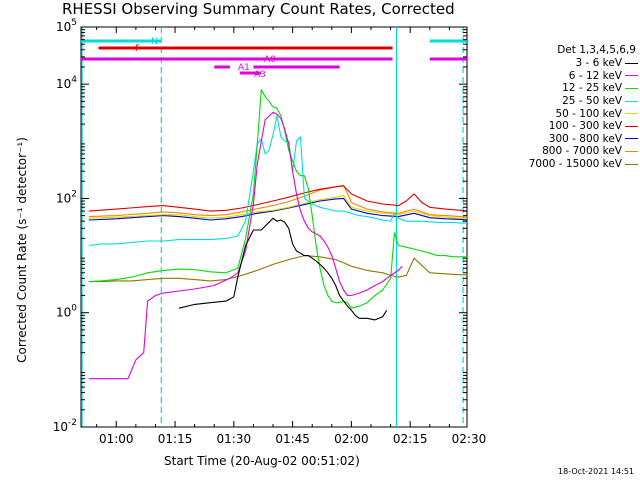 The image size is (640, 480). What do you see at coordinates (596, 471) in the screenshot?
I see `timestamp: 18-Oct-2021 14:51` at bounding box center [596, 471].